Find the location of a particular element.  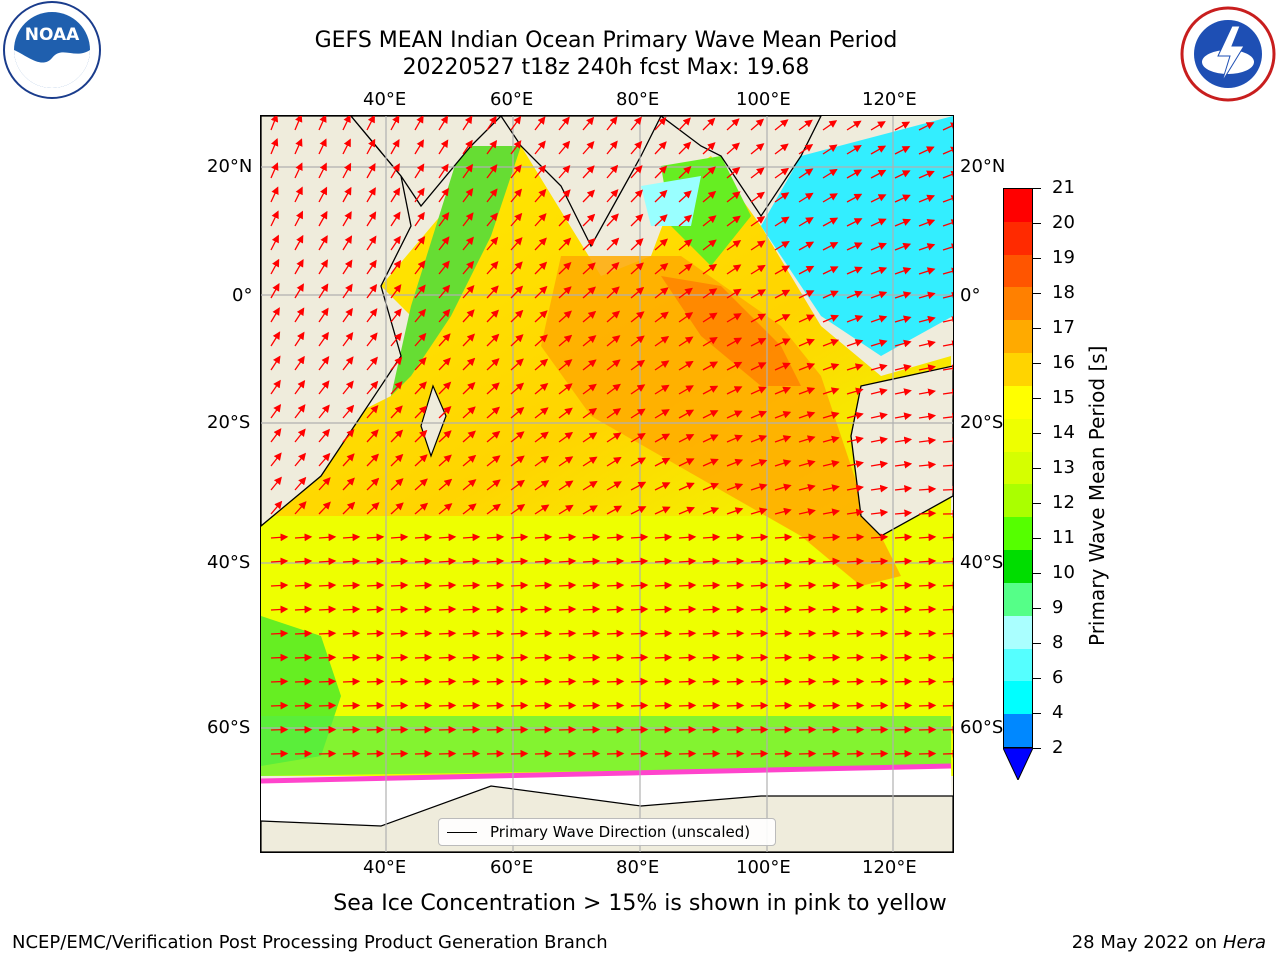

lat-label-left: 20°N is located at coordinates (230, 166).